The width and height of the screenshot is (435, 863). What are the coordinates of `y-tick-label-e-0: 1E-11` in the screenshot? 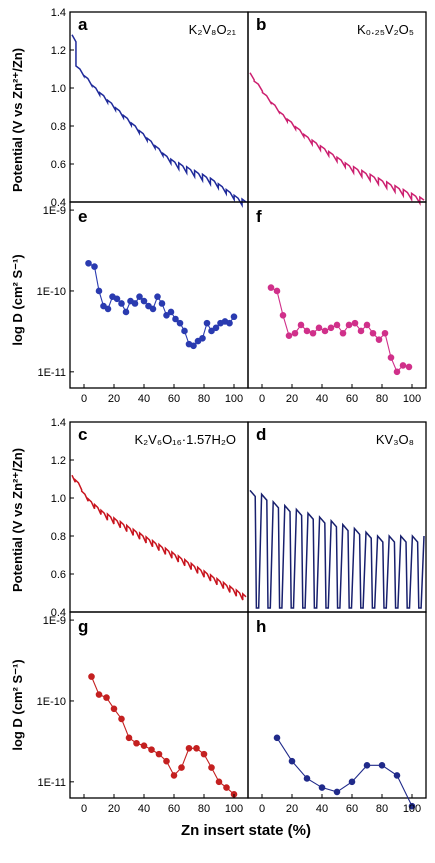 It's located at (51, 373).